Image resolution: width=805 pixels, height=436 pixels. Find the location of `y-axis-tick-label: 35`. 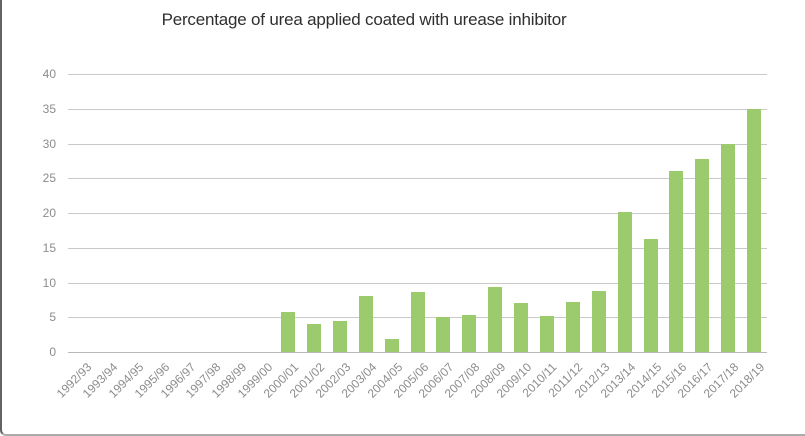

y-axis-tick-label: 35 is located at coordinates (49, 108).